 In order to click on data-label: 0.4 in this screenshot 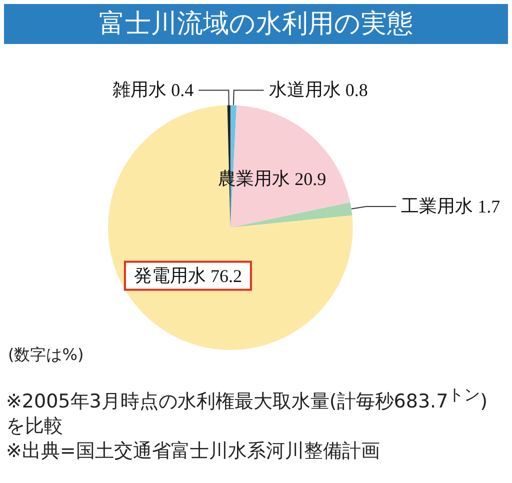, I will do `click(182, 90)`.